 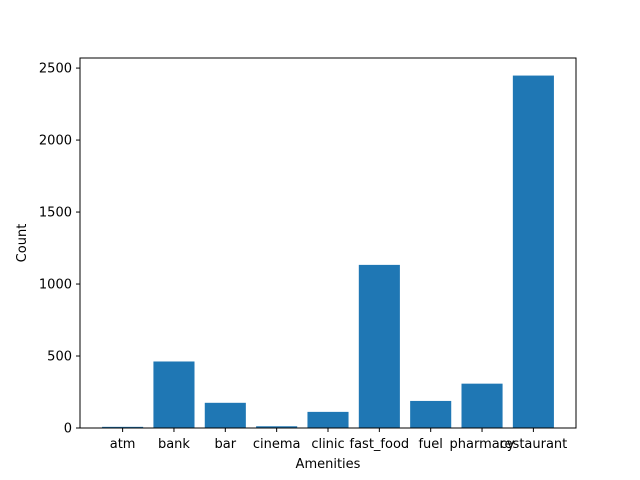 What do you see at coordinates (328, 464) in the screenshot?
I see `x-axis-label: Amenities` at bounding box center [328, 464].